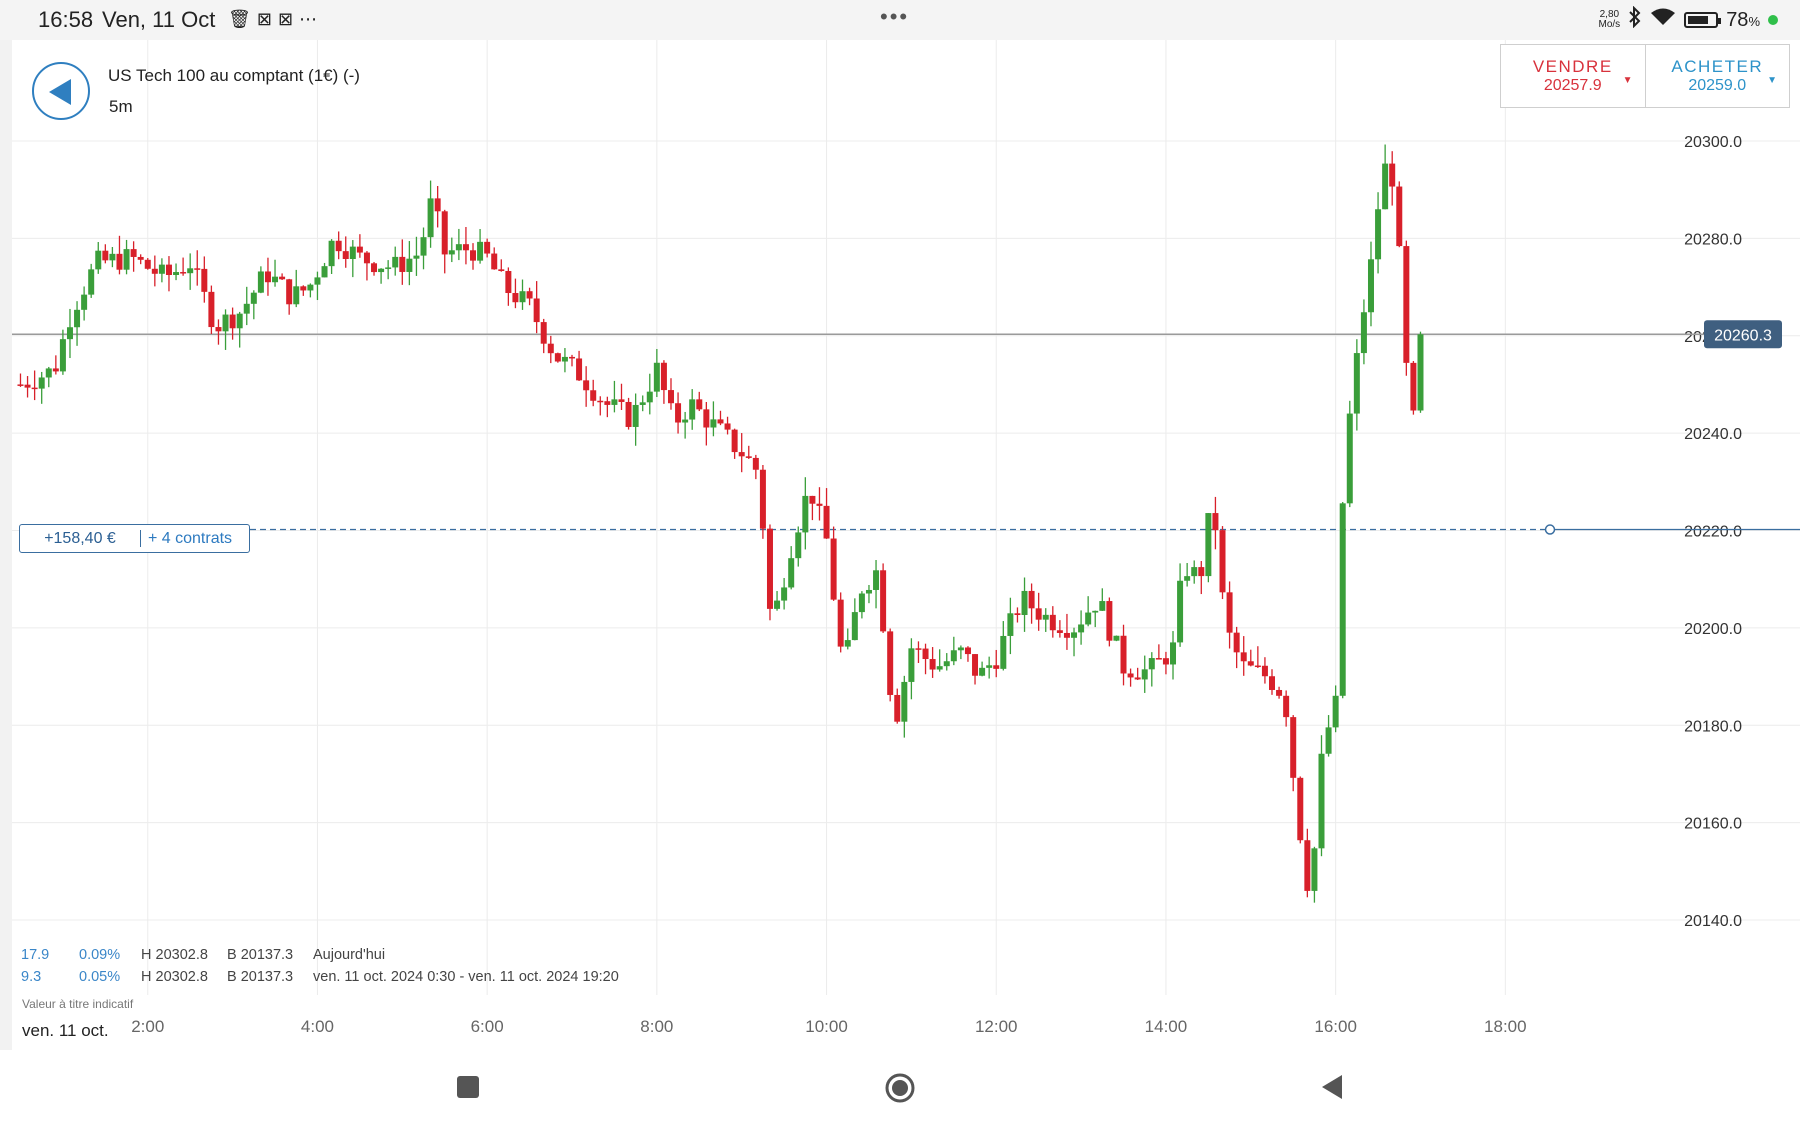  Describe the element at coordinates (234, 75) in the screenshot. I see `instrument-name: US Tech 100 au comptant (1€) (-)` at that location.